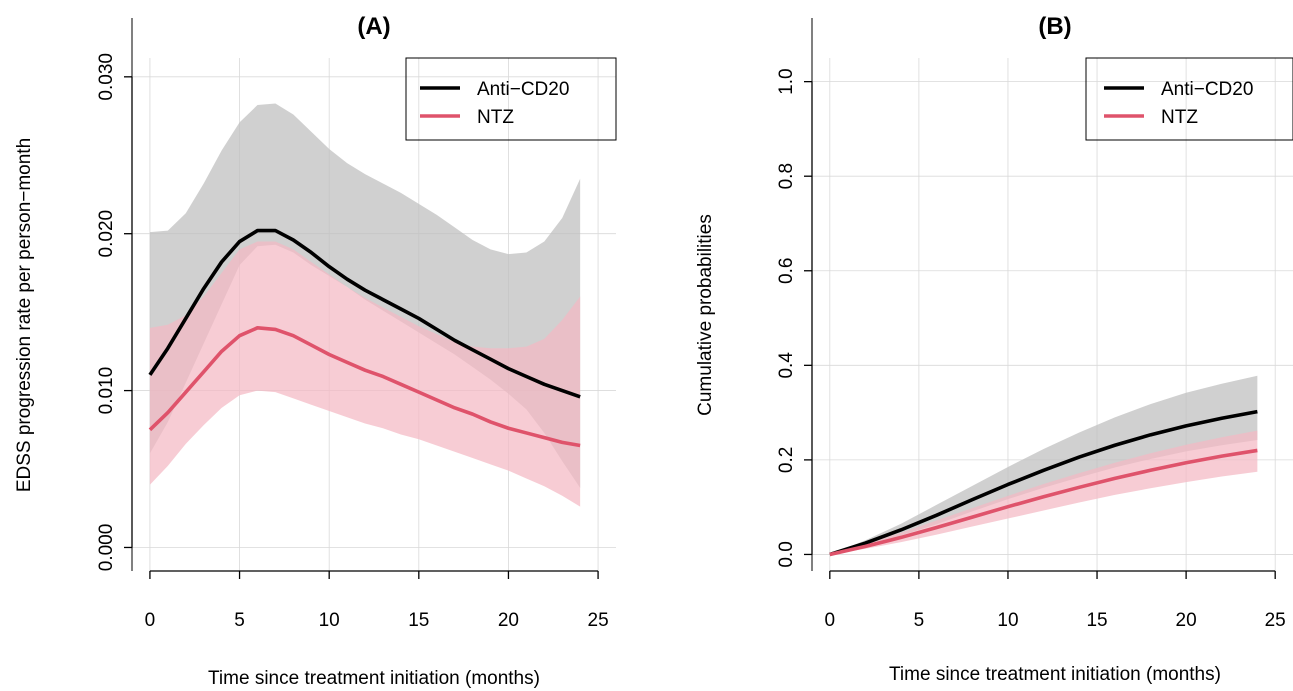 This screenshot has width=1293, height=691. I want to click on panel-a-x-tick-label: 10, so click(329, 620).